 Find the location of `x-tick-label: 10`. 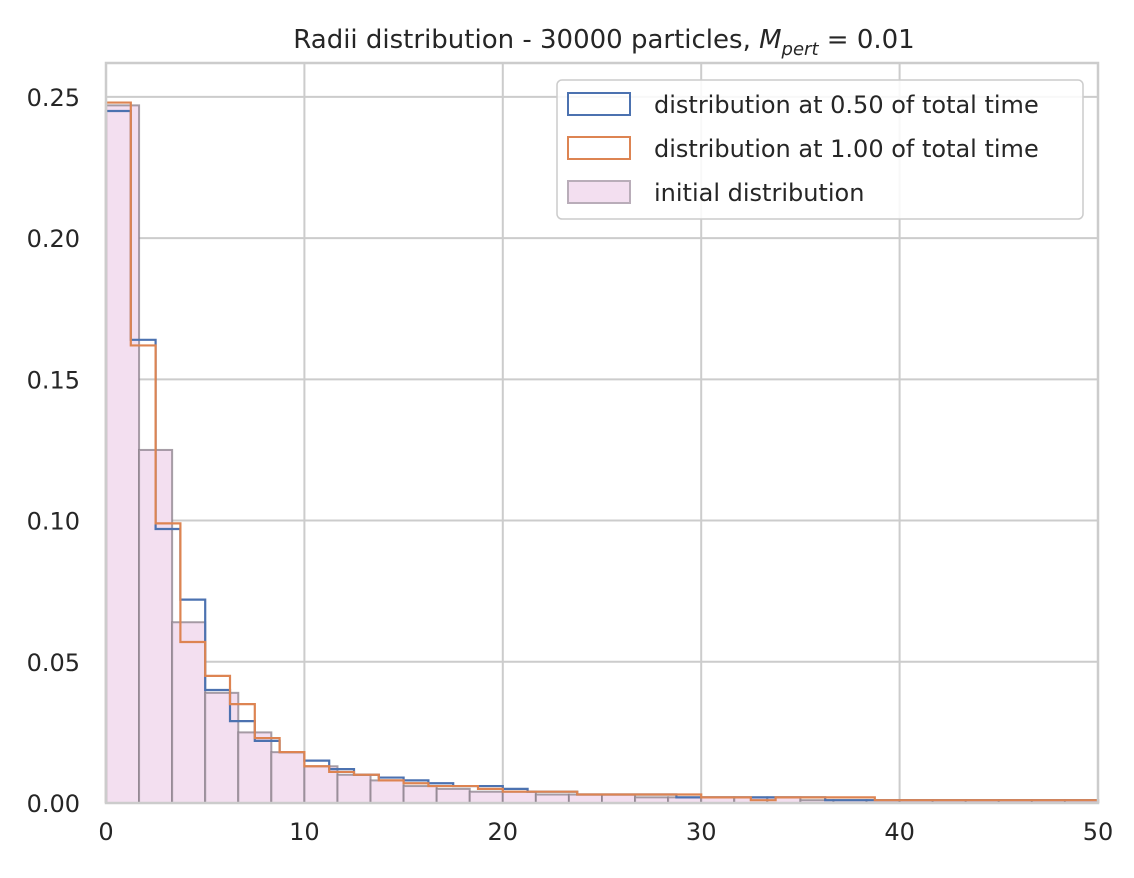

x-tick-label: 10 is located at coordinates (304, 832).